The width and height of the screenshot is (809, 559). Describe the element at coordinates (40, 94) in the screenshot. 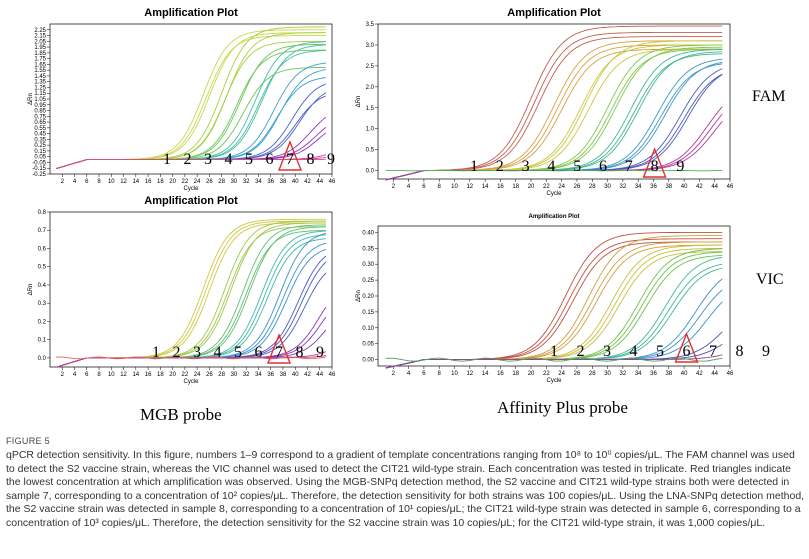

I see `y-tick-label: 1.15` at that location.